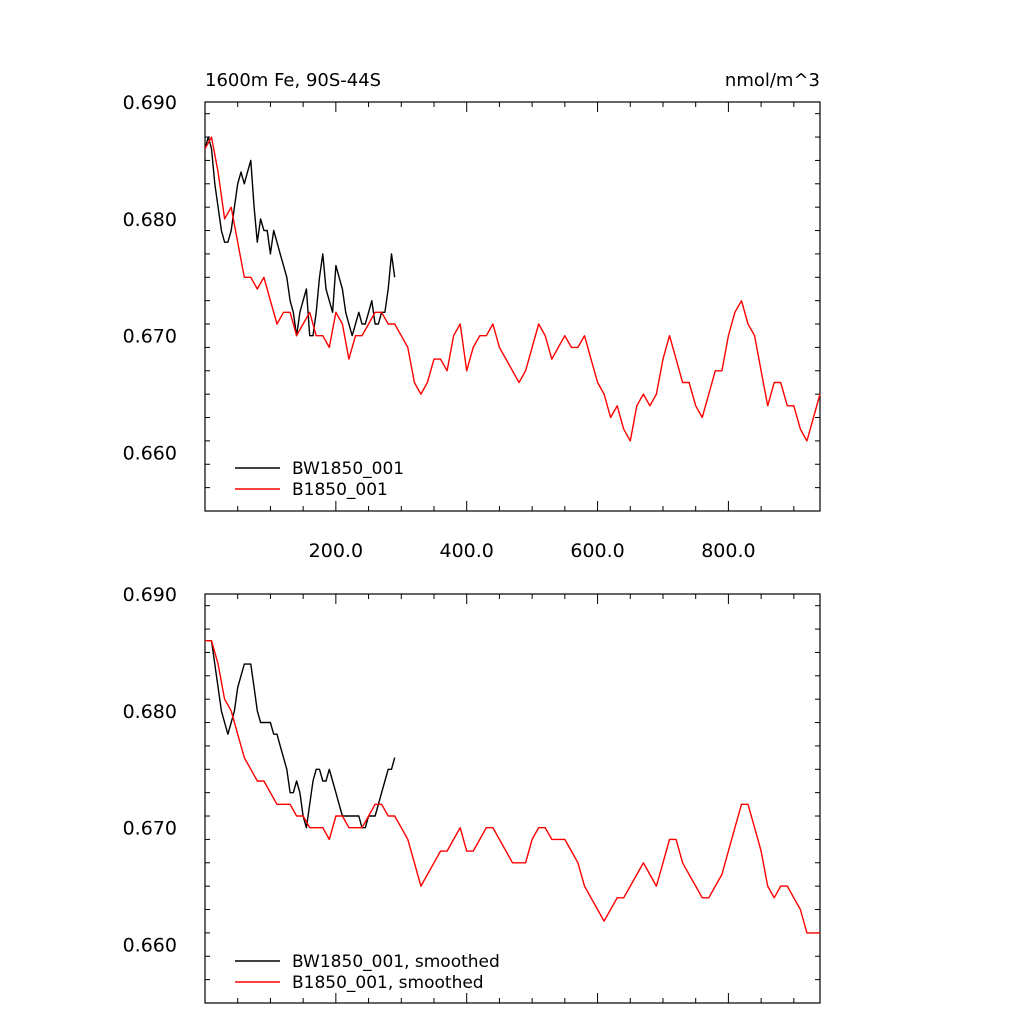 The image size is (1024, 1024). What do you see at coordinates (150, 454) in the screenshot?
I see `top-y-tick-label: 0.660` at bounding box center [150, 454].